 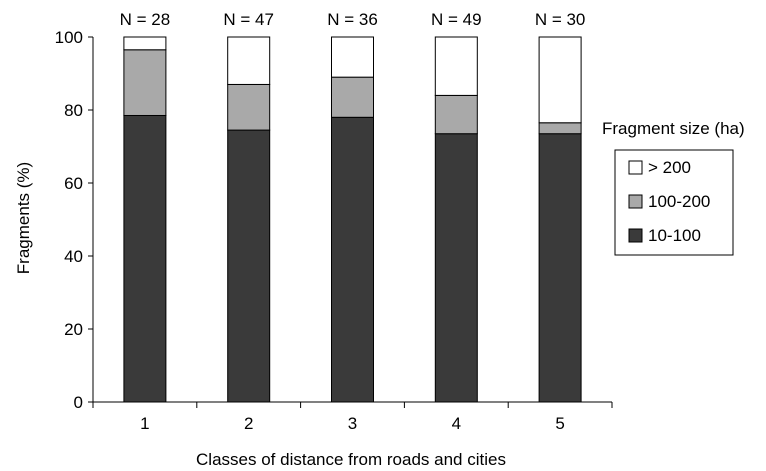 What do you see at coordinates (23, 218) in the screenshot?
I see `y-axis-title: Fragments (%)` at bounding box center [23, 218].